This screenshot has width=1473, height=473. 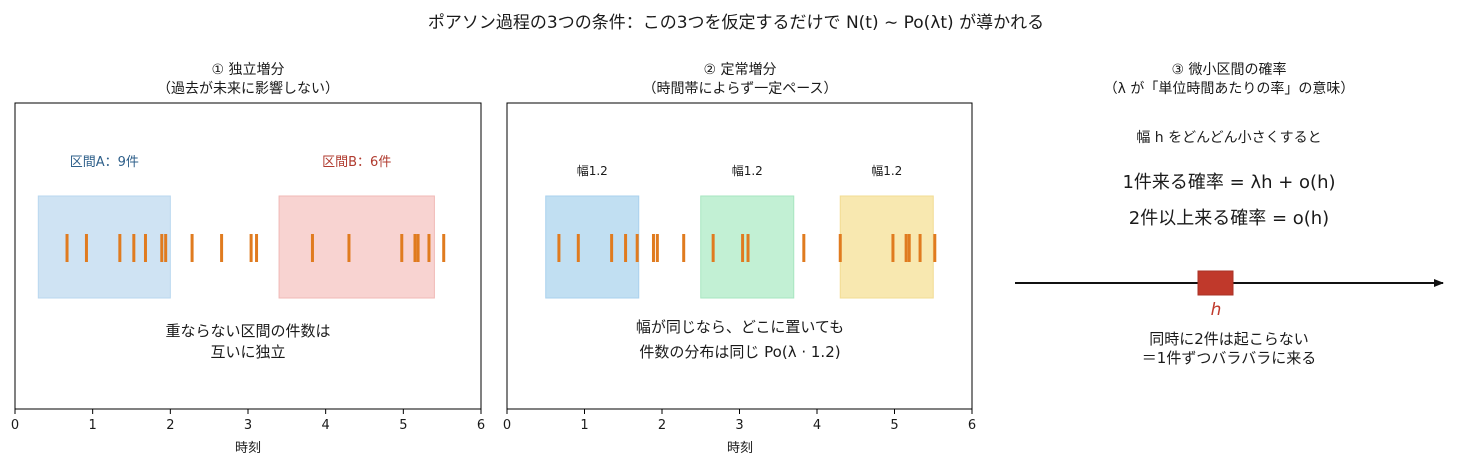 I want to click on panel1-note-line2: 互いに独立, so click(x=247, y=352).